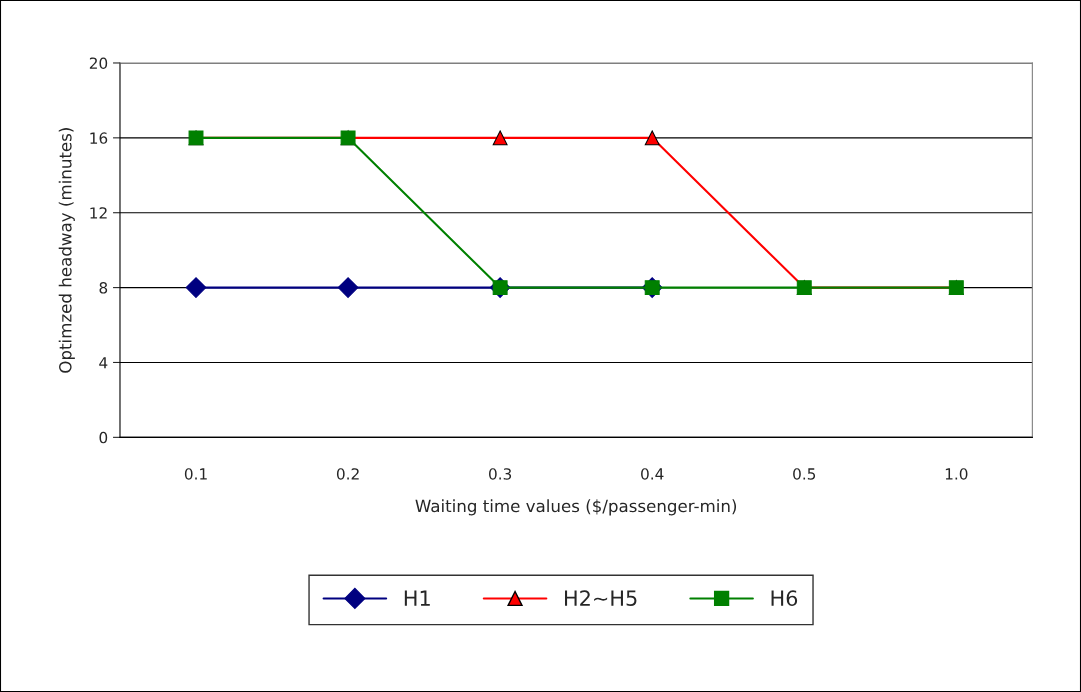 Image resolution: width=1081 pixels, height=692 pixels. I want to click on y-tick-label: 0, so click(103, 437).